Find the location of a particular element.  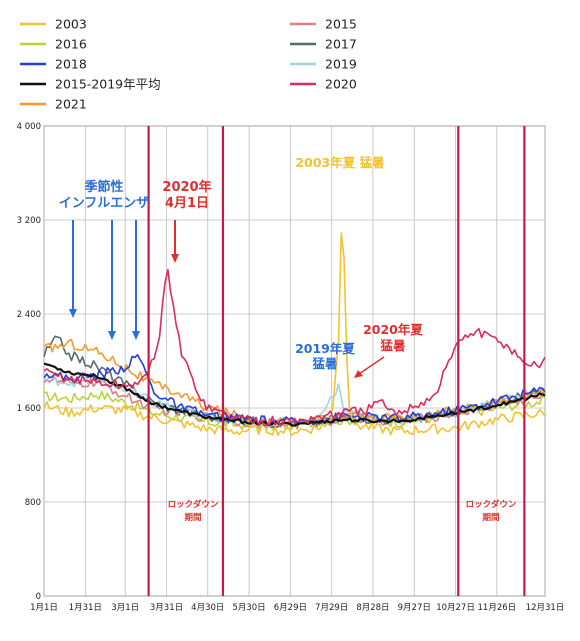

x-tick-label: 6月29日 is located at coordinates (290, 608).